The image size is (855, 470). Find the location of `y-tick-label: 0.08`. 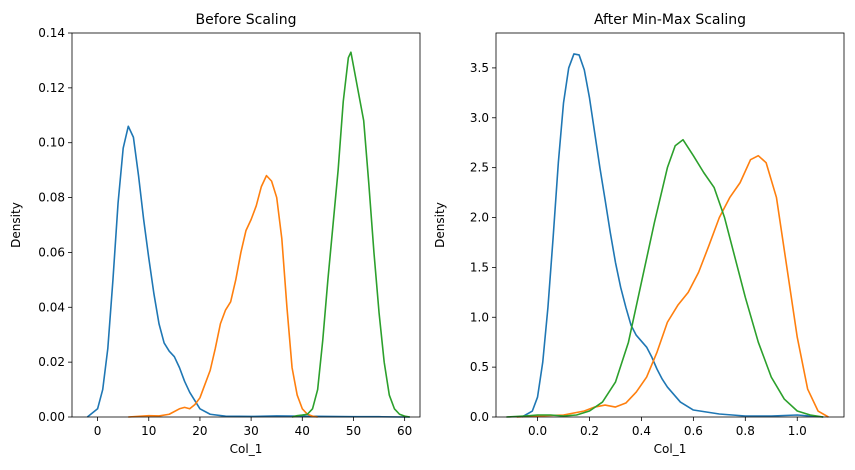

y-tick-label: 0.08 is located at coordinates (51, 198).